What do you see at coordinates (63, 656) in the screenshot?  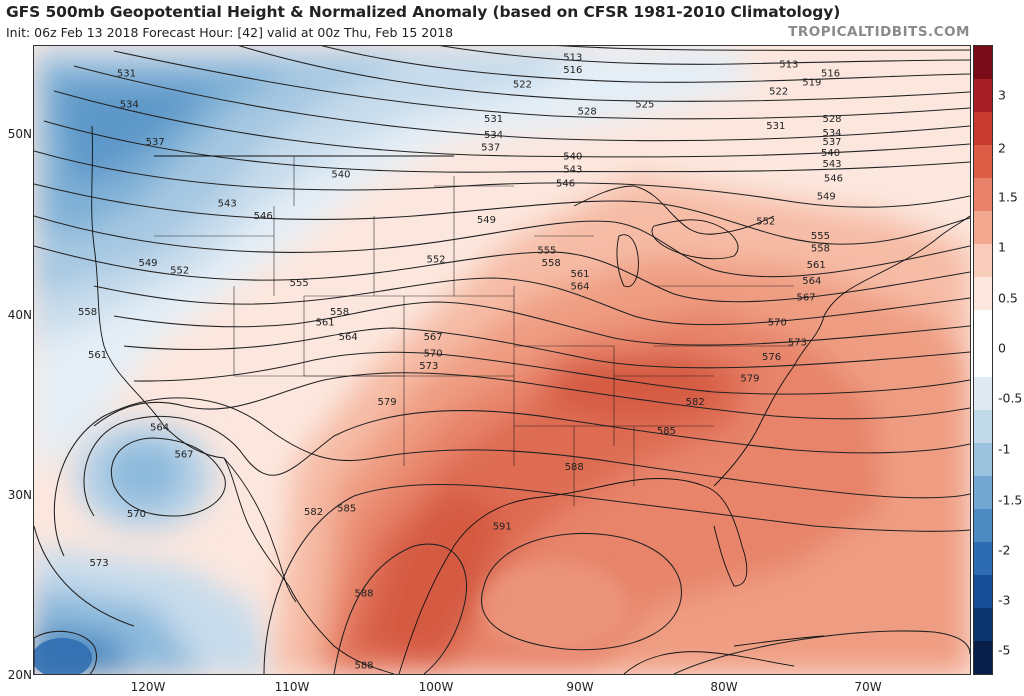 I see `strong-negative-core` at bounding box center [63, 656].